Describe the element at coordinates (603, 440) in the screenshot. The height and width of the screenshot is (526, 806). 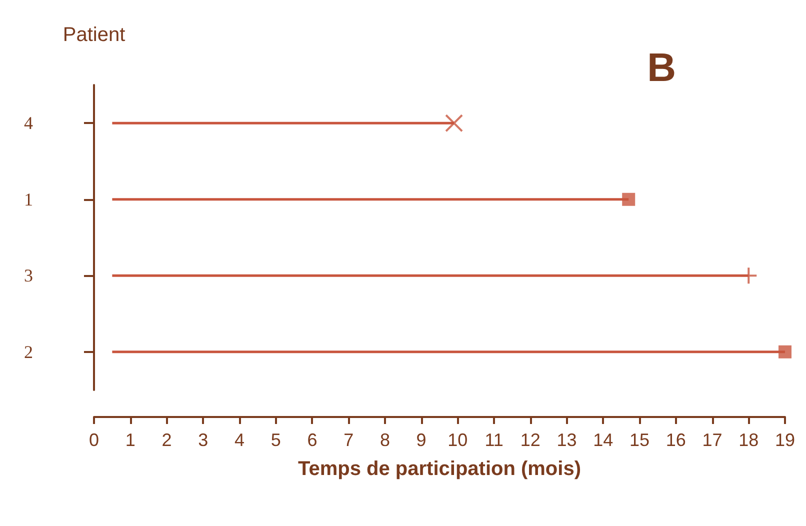
I see `x-tick-label: 14` at that location.